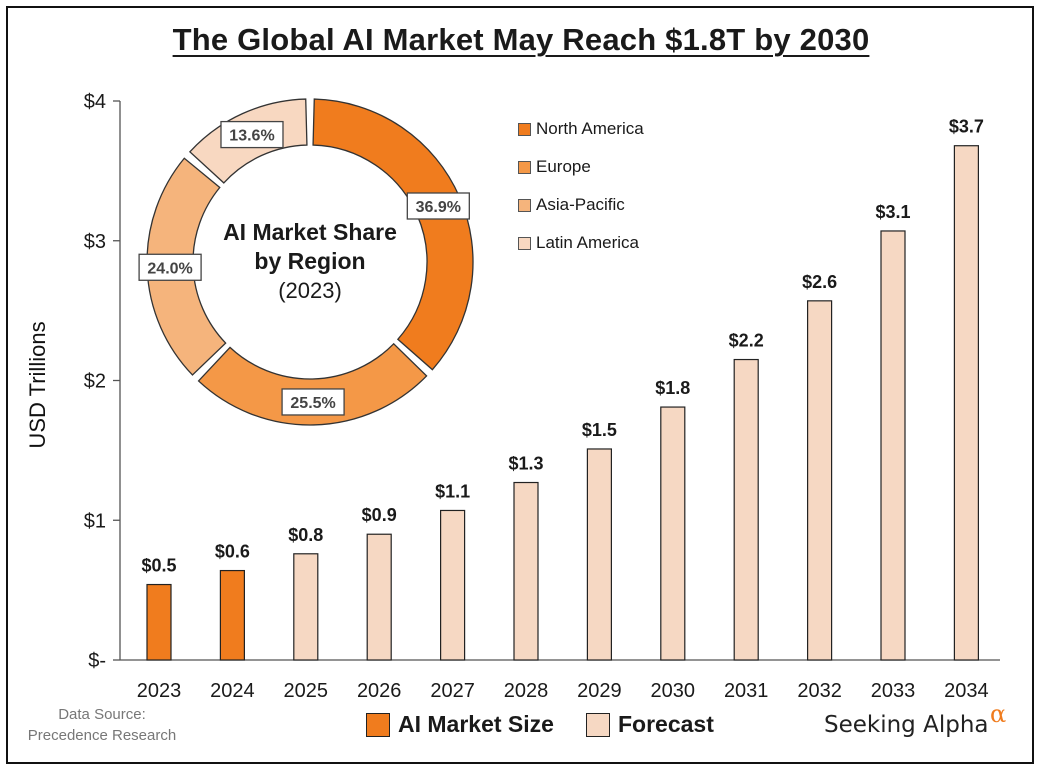  What do you see at coordinates (379, 691) in the screenshot?
I see `x-tick-label: 2026` at bounding box center [379, 691].